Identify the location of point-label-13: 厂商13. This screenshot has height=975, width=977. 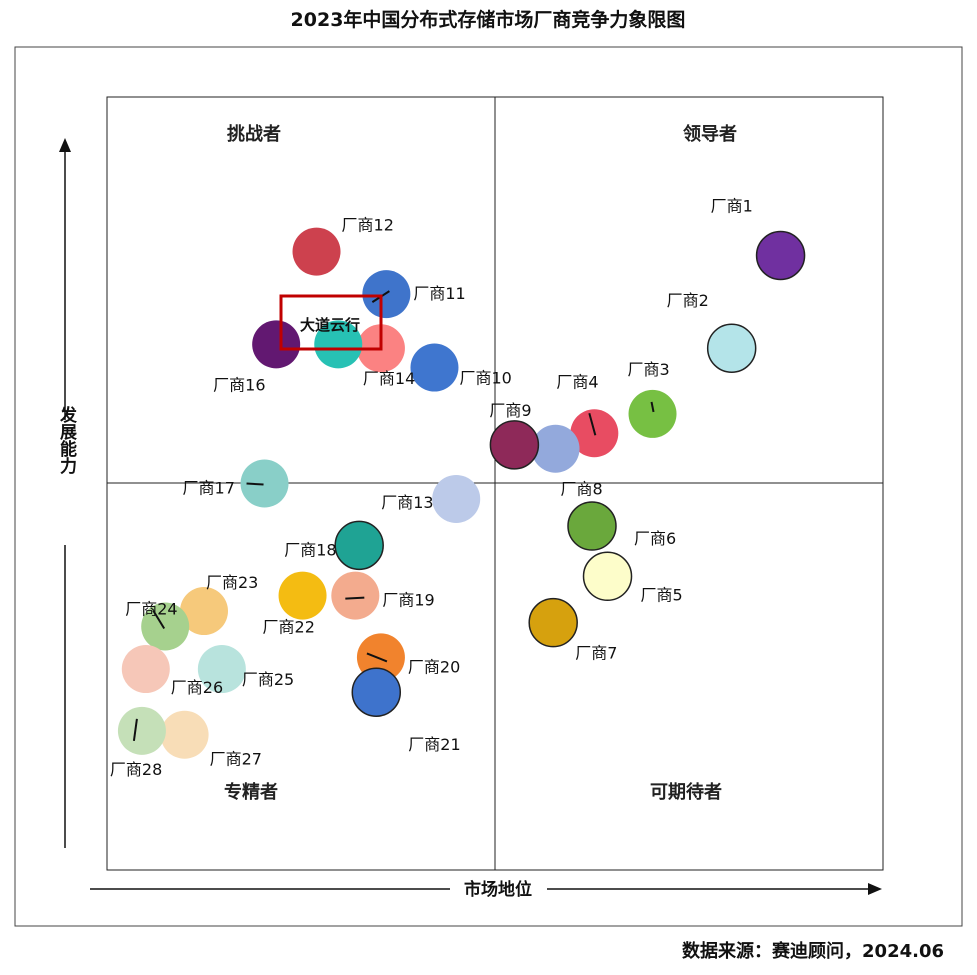
(407, 502).